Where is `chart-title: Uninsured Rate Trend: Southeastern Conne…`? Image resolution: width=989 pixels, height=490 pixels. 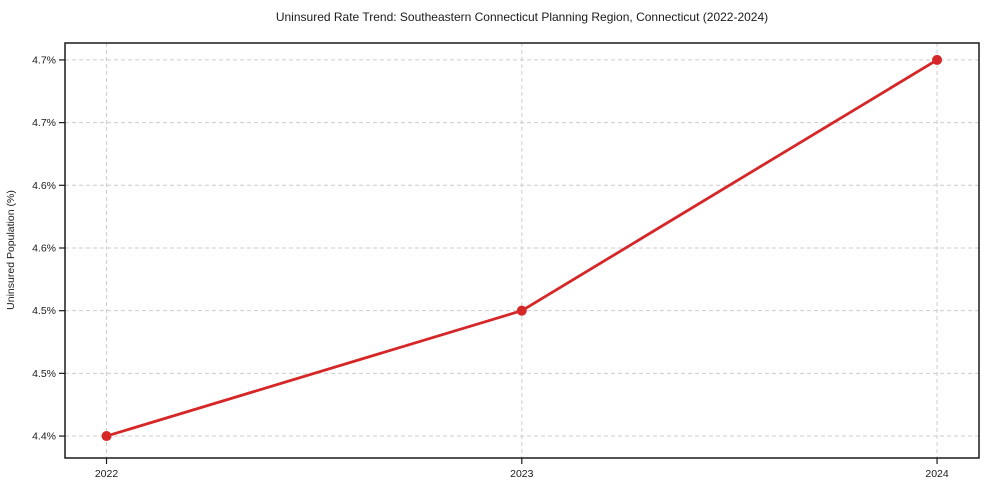 chart-title: Uninsured Rate Trend: Southeastern Conne… is located at coordinates (522, 17).